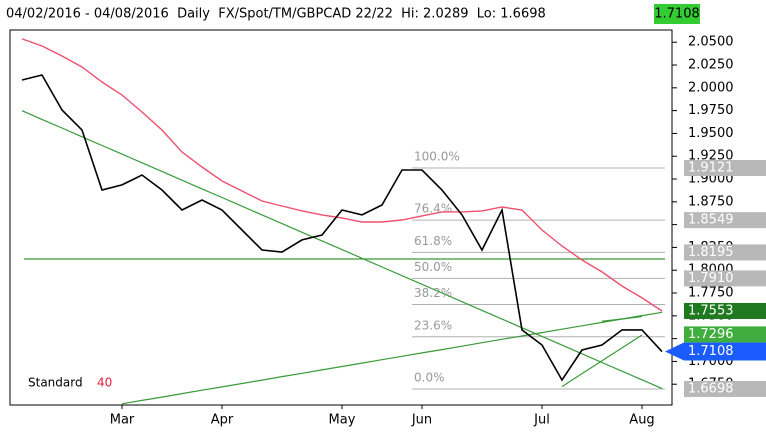  I want to click on fib-label: 38.2%, so click(433, 293).